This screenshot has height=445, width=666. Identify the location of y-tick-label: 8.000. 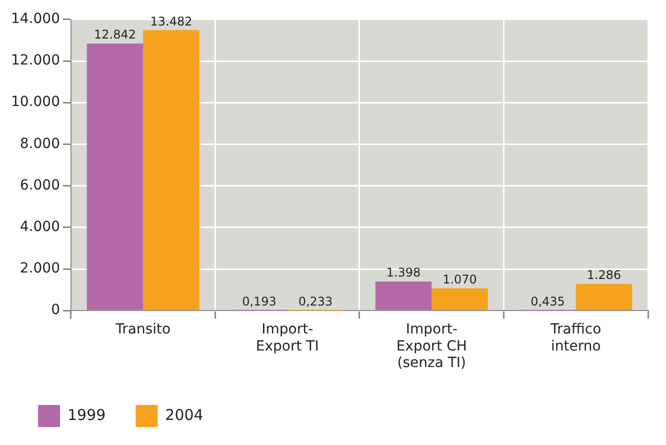
(40, 144).